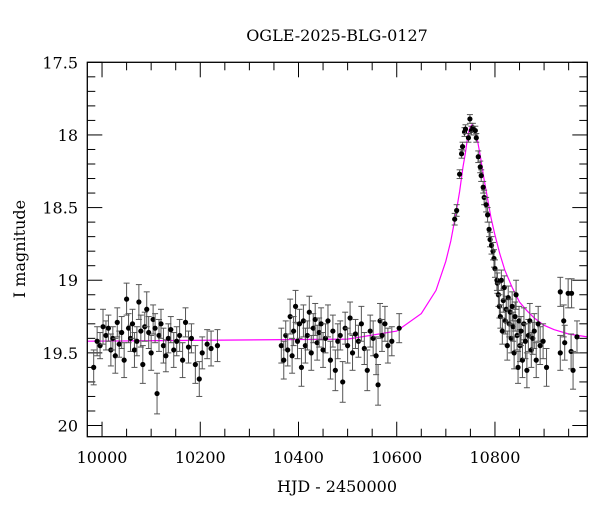  Describe the element at coordinates (68, 426) in the screenshot. I see `y-tick-label: 20` at that location.